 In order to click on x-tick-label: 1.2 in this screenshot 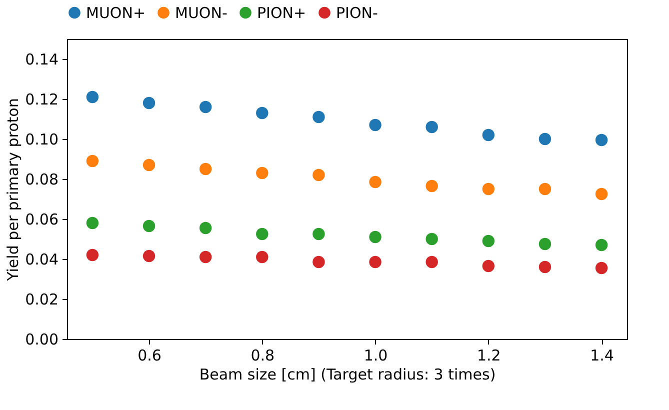, I will do `click(488, 355)`.